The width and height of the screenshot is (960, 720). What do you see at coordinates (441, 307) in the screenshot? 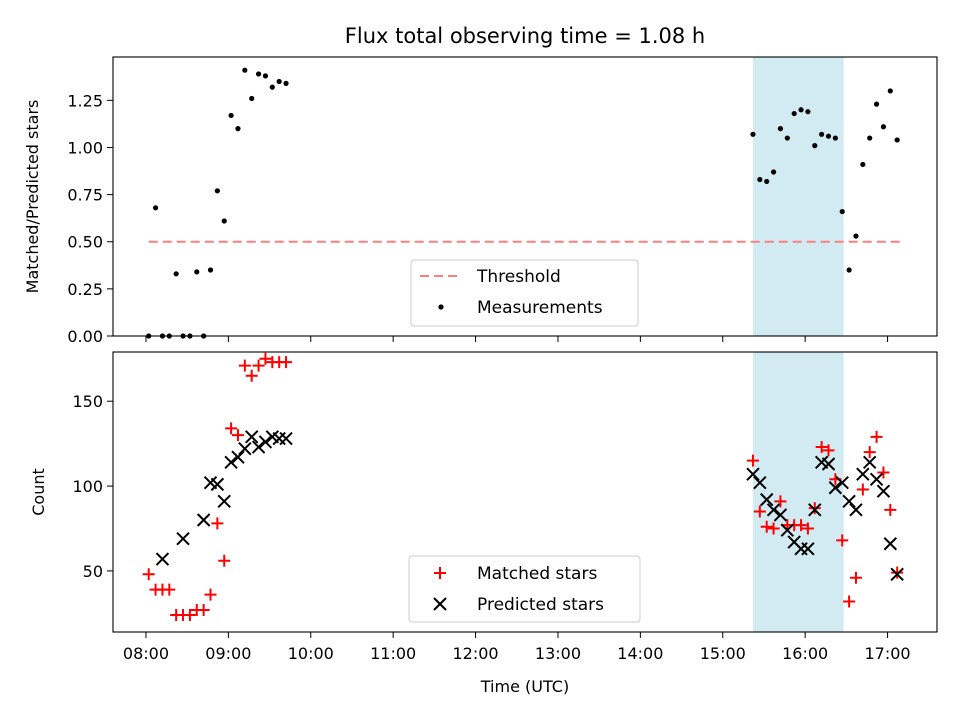
I see `legend-measurement-swatch` at bounding box center [441, 307].